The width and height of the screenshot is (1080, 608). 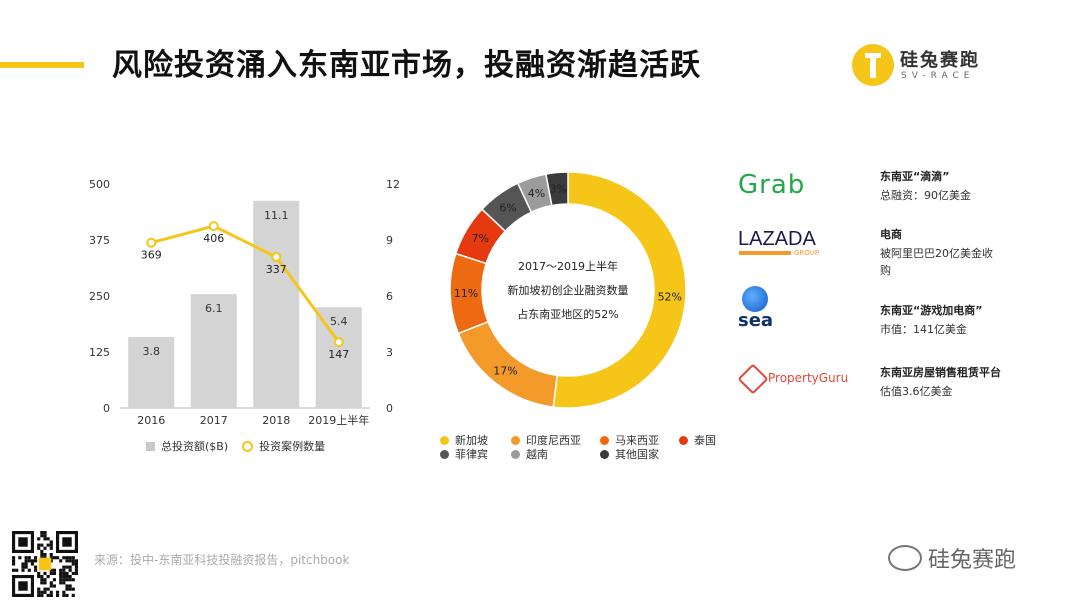 I want to click on company-sea: sea 东南亚“游戏加电商” 市值：141亿美金, so click(x=906, y=324).